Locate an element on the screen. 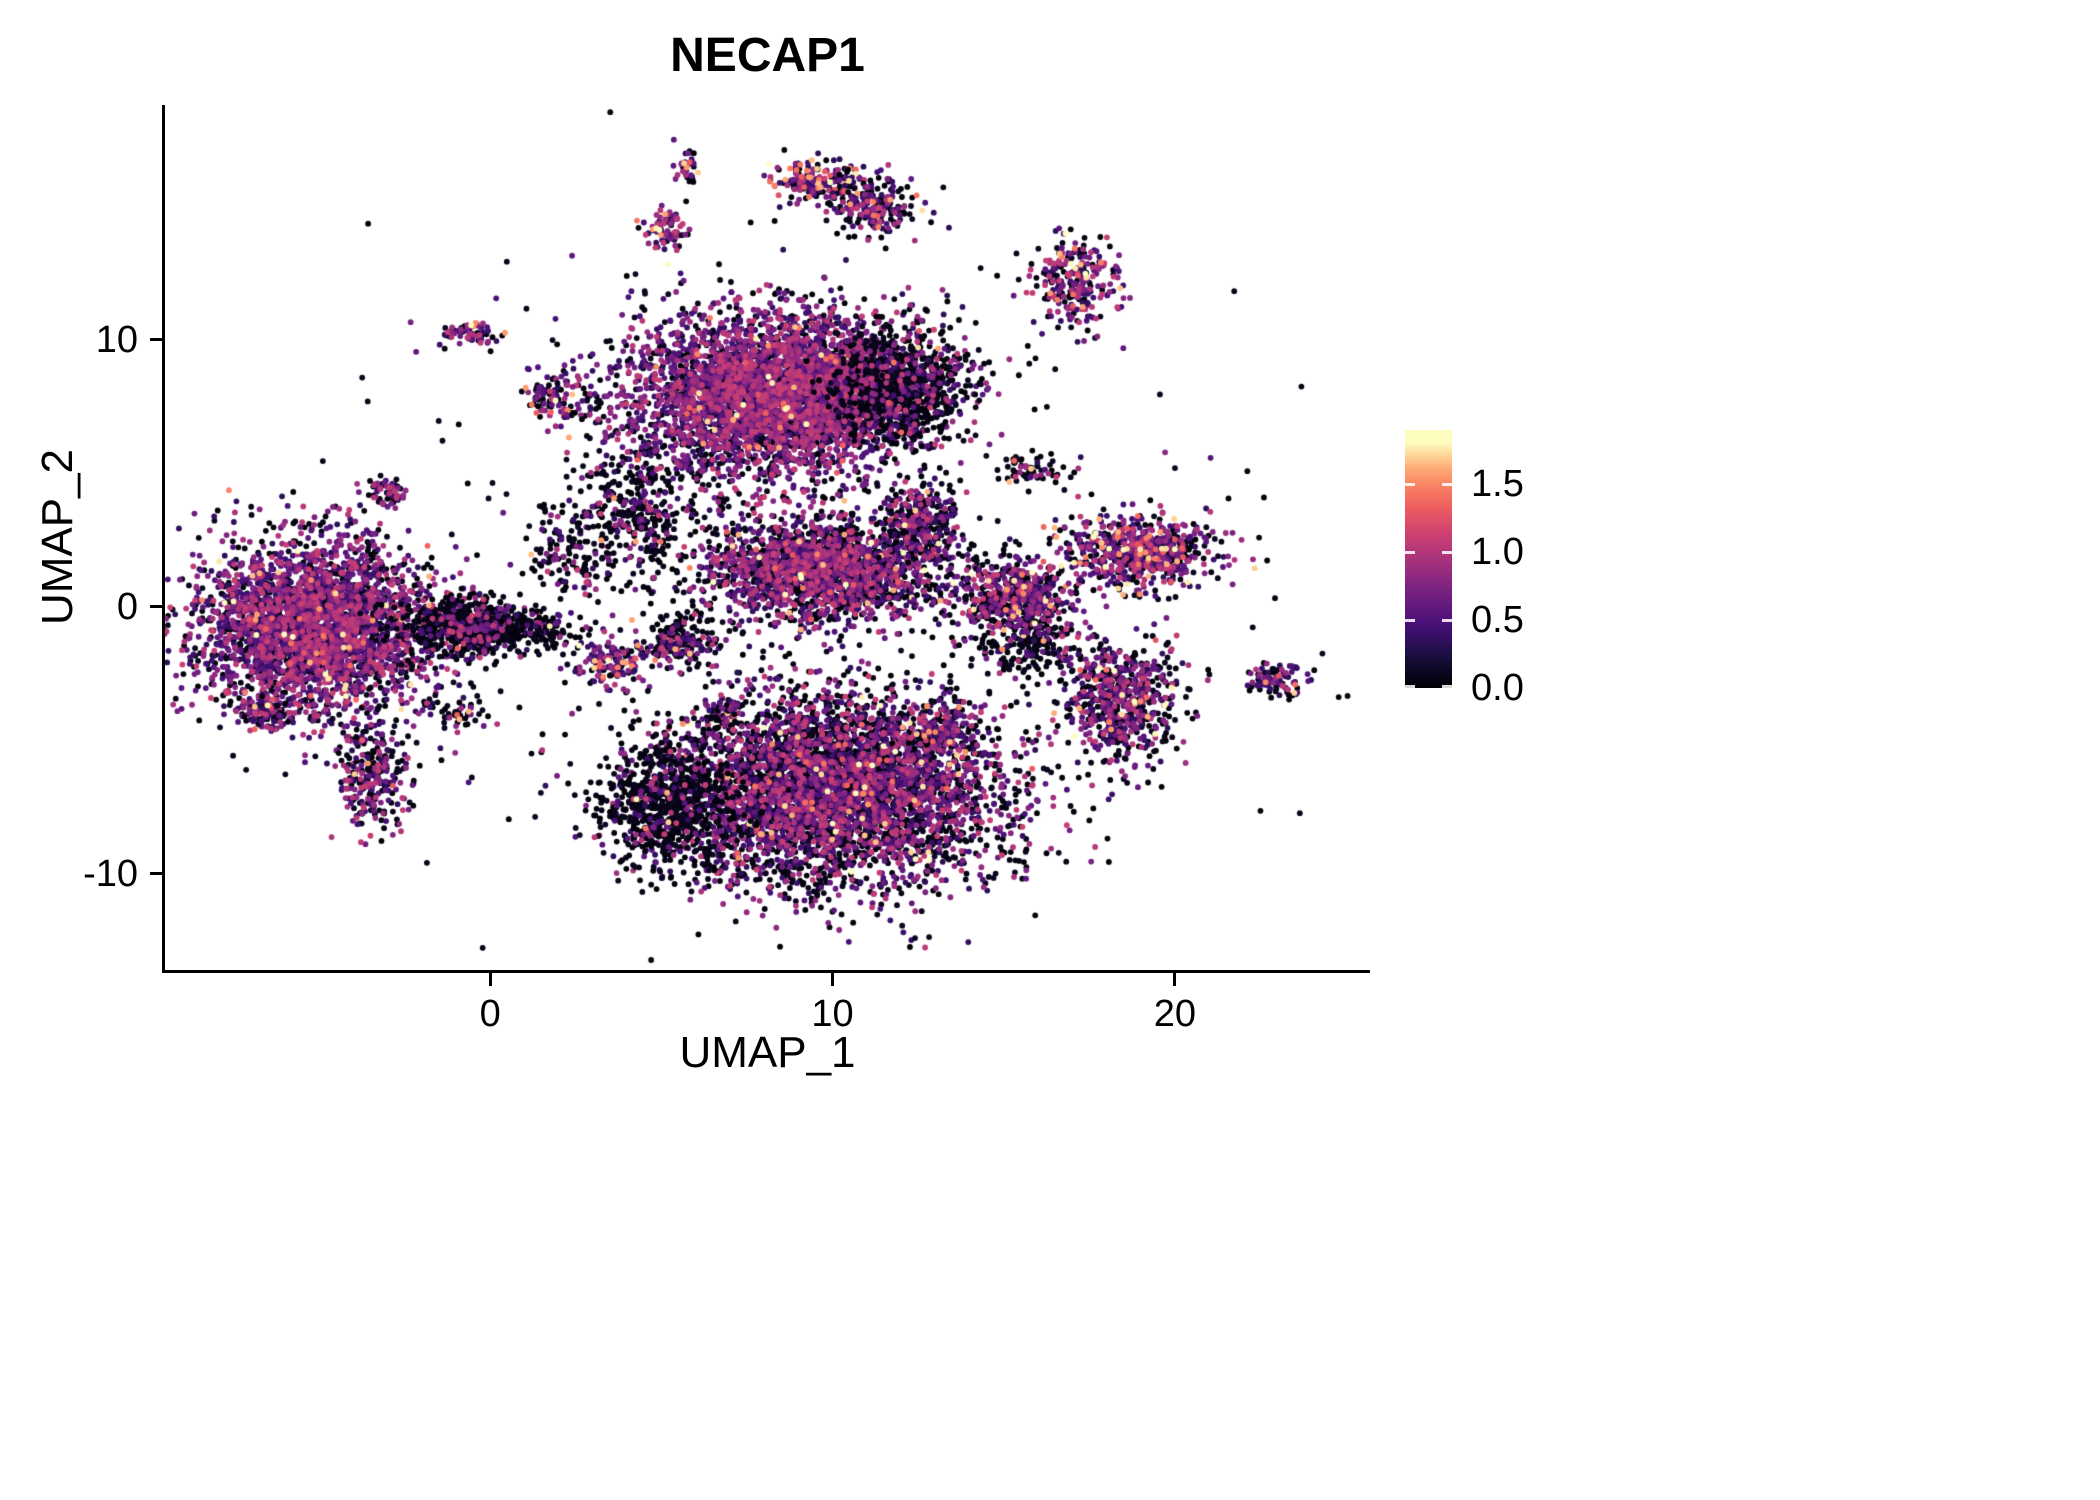 This screenshot has width=2100, height=1500. x-axis-ticks: 0 10 20 is located at coordinates (767, 1013).